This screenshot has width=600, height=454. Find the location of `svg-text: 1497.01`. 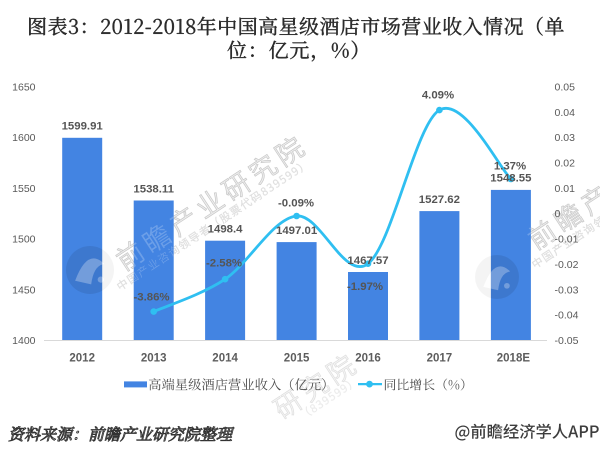

svg-text: 1497.01 is located at coordinates (297, 231).